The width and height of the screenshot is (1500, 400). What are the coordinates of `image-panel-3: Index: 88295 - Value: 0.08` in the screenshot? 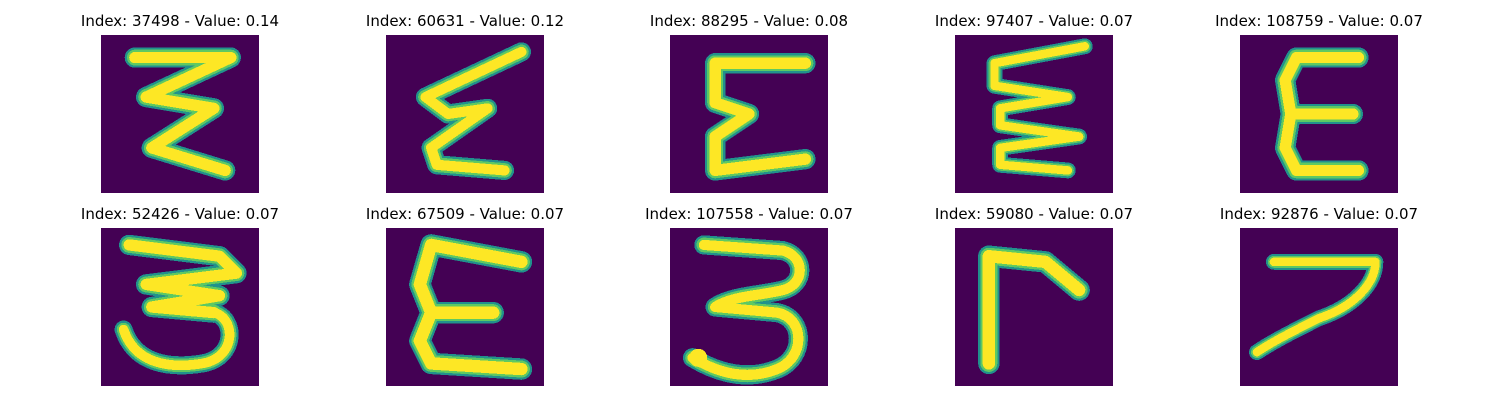 It's located at (749, 106).